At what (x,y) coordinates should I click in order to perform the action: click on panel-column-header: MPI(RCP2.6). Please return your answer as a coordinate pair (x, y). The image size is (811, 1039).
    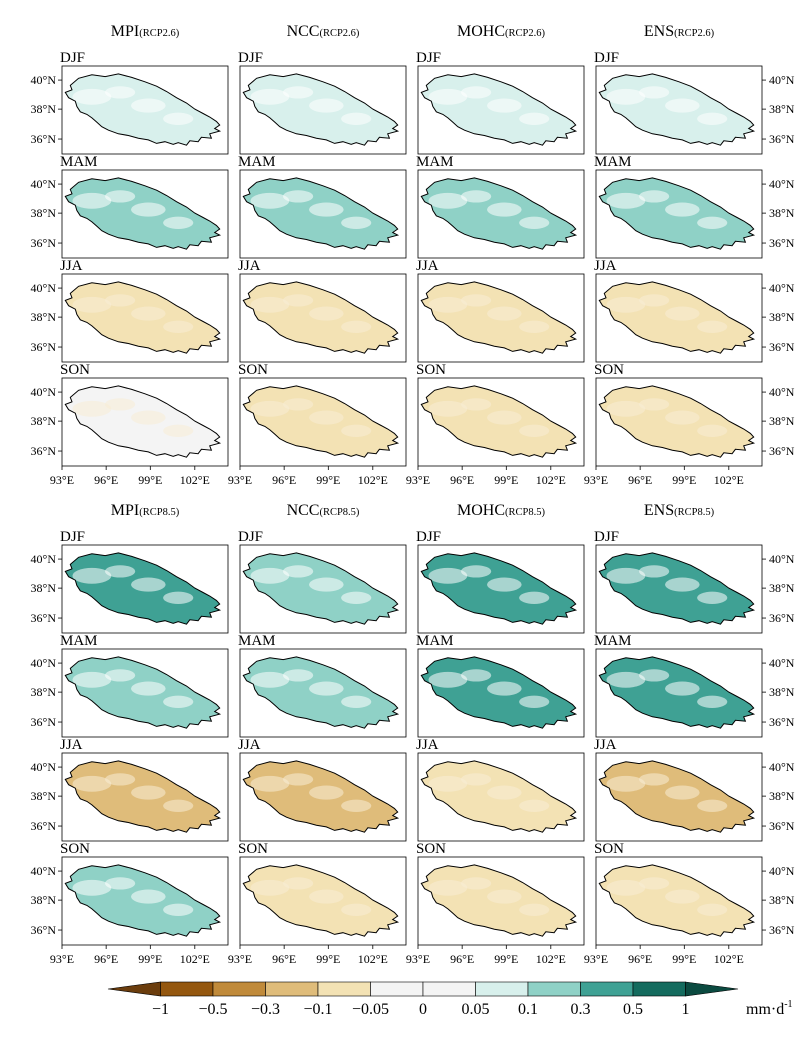
    Looking at the image, I should click on (145, 31).